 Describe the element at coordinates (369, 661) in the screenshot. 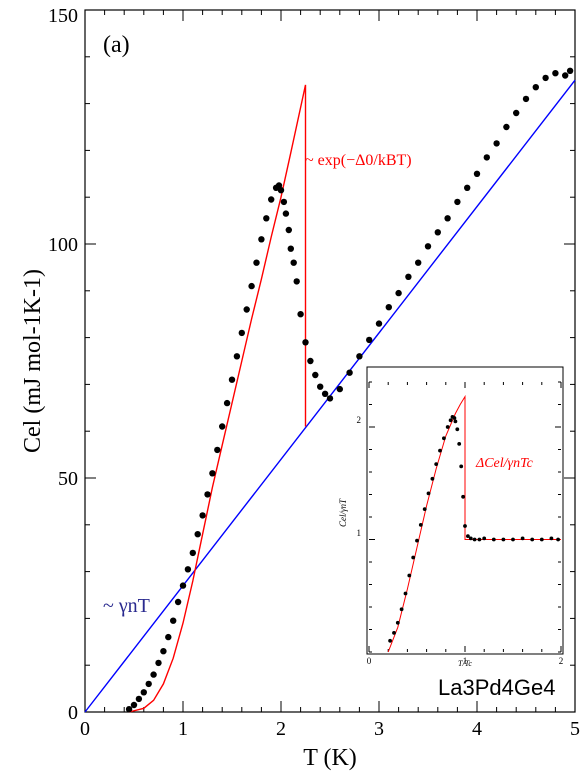

I see `inset-x-tick-label: 0` at that location.